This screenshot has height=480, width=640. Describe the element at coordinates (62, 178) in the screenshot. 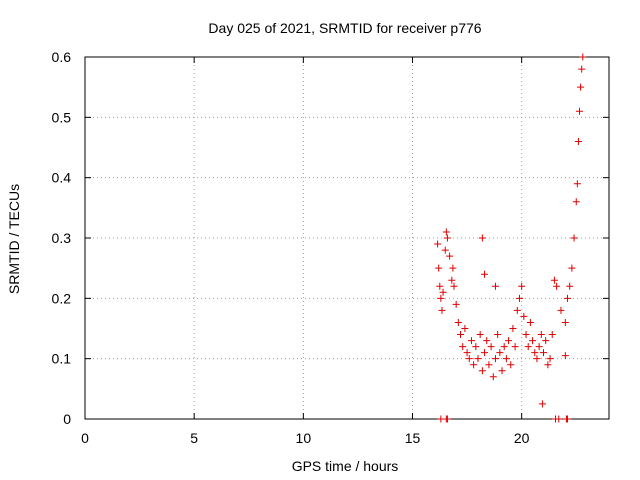

I see `y-tick-label: 0.4` at that location.